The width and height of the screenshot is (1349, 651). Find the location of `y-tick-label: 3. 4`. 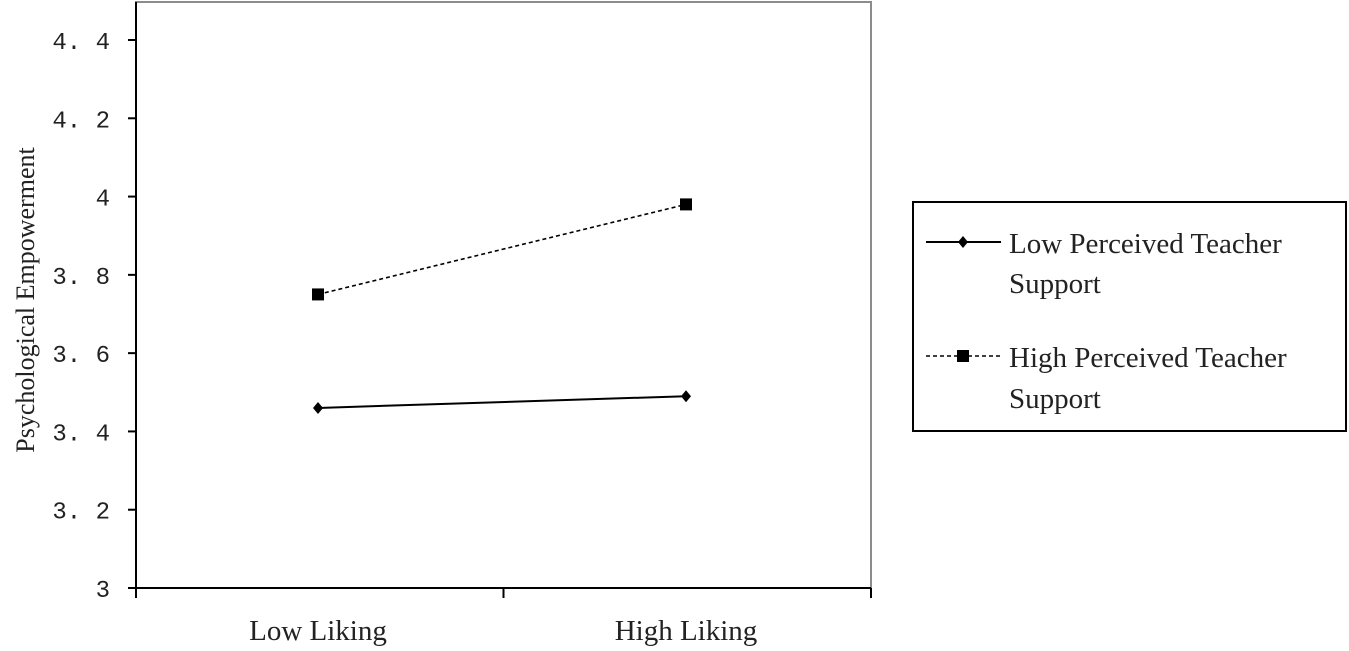

y-tick-label: 3. 4 is located at coordinates (81, 434).